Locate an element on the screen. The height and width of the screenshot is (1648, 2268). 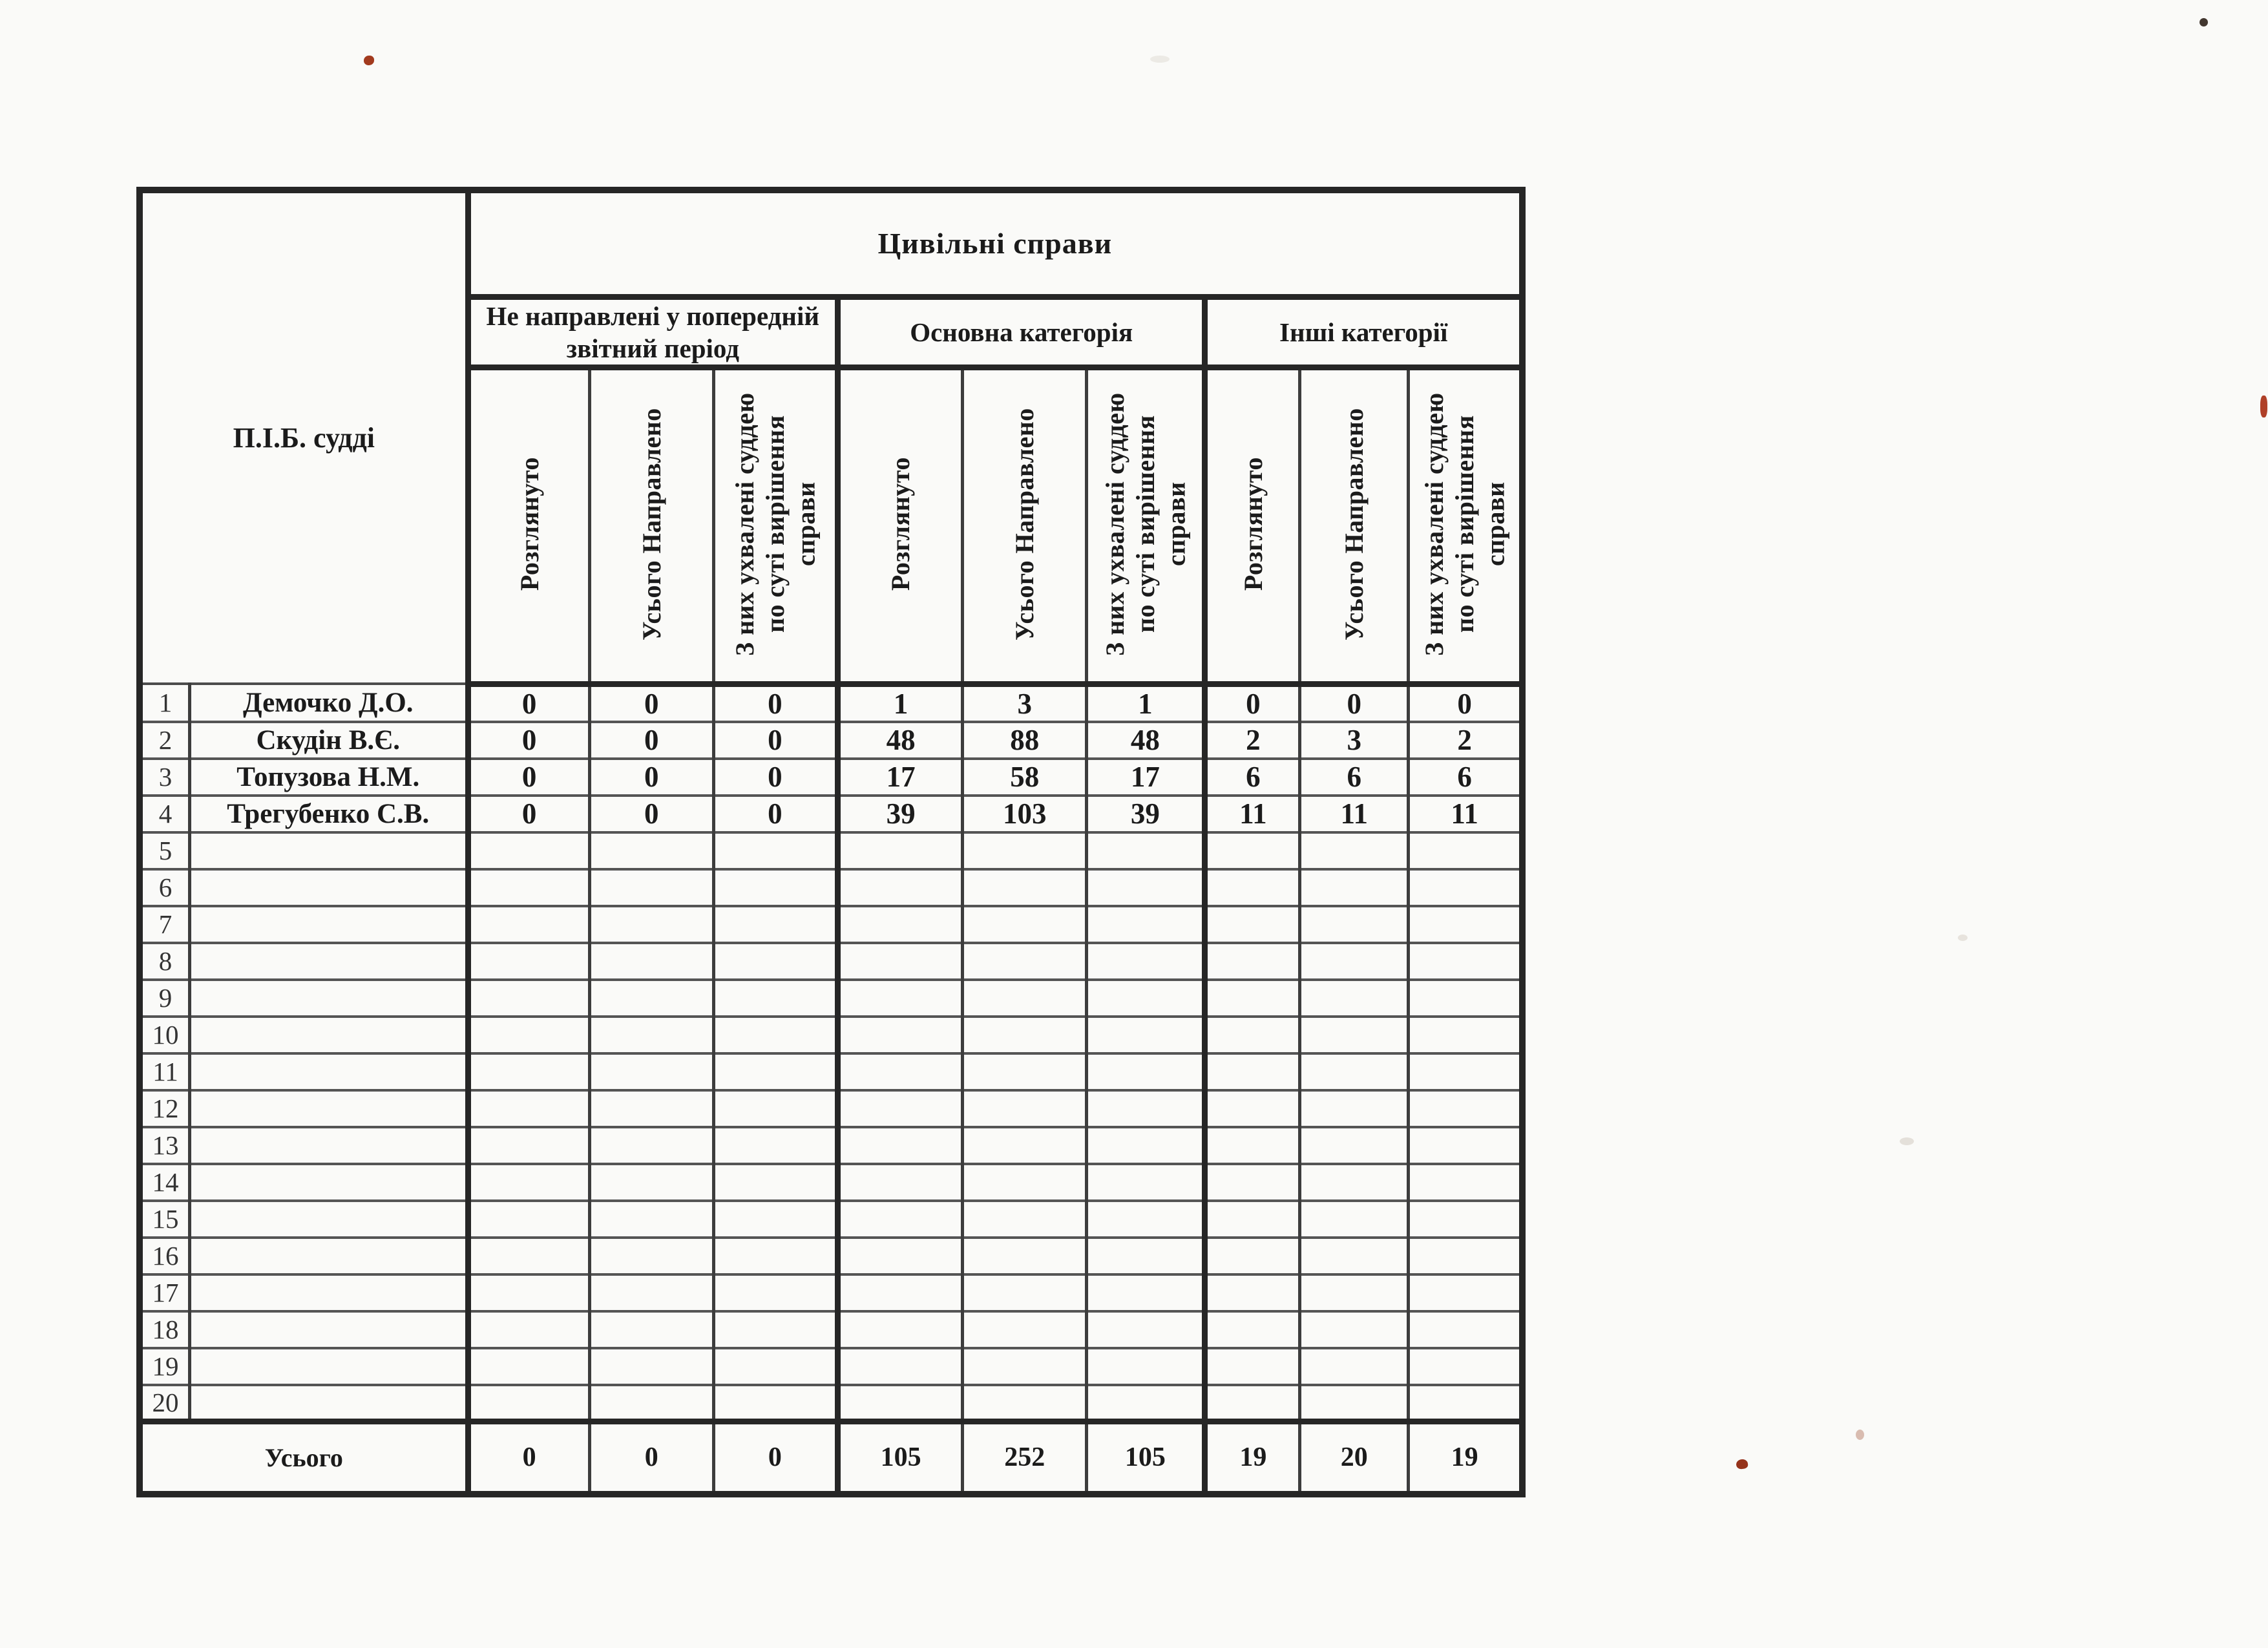
judge-name: Демочко Д.О. is located at coordinates (329, 702).